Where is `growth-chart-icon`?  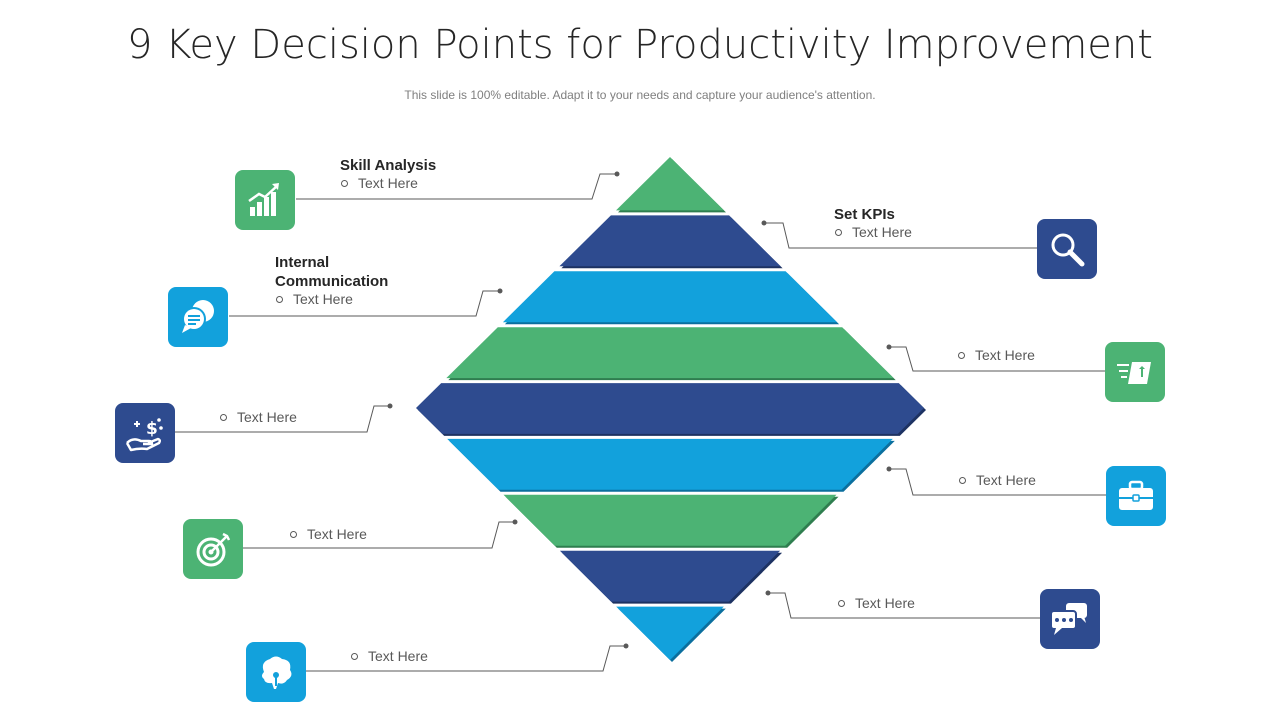
growth-chart-icon is located at coordinates (265, 200).